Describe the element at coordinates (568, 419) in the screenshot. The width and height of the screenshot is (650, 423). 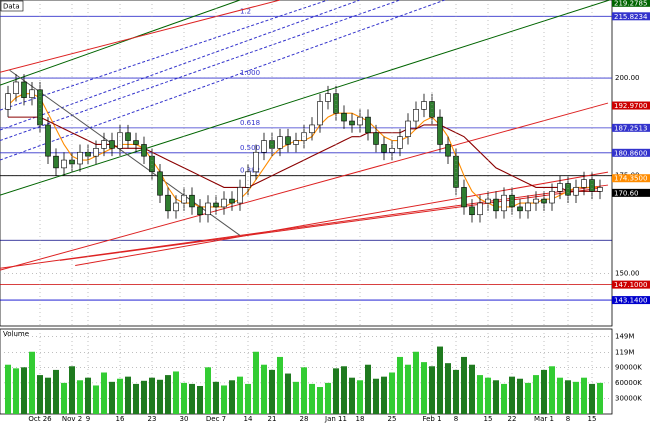
I see `x-tick-label: 8` at that location.